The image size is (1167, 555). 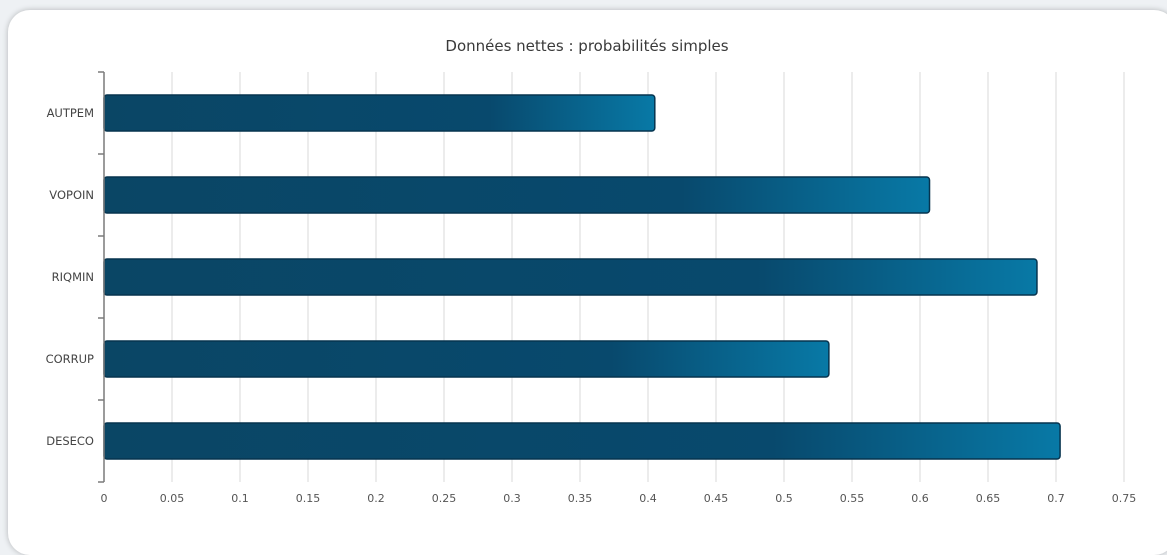 I want to click on bar-autpem, so click(x=379, y=113).